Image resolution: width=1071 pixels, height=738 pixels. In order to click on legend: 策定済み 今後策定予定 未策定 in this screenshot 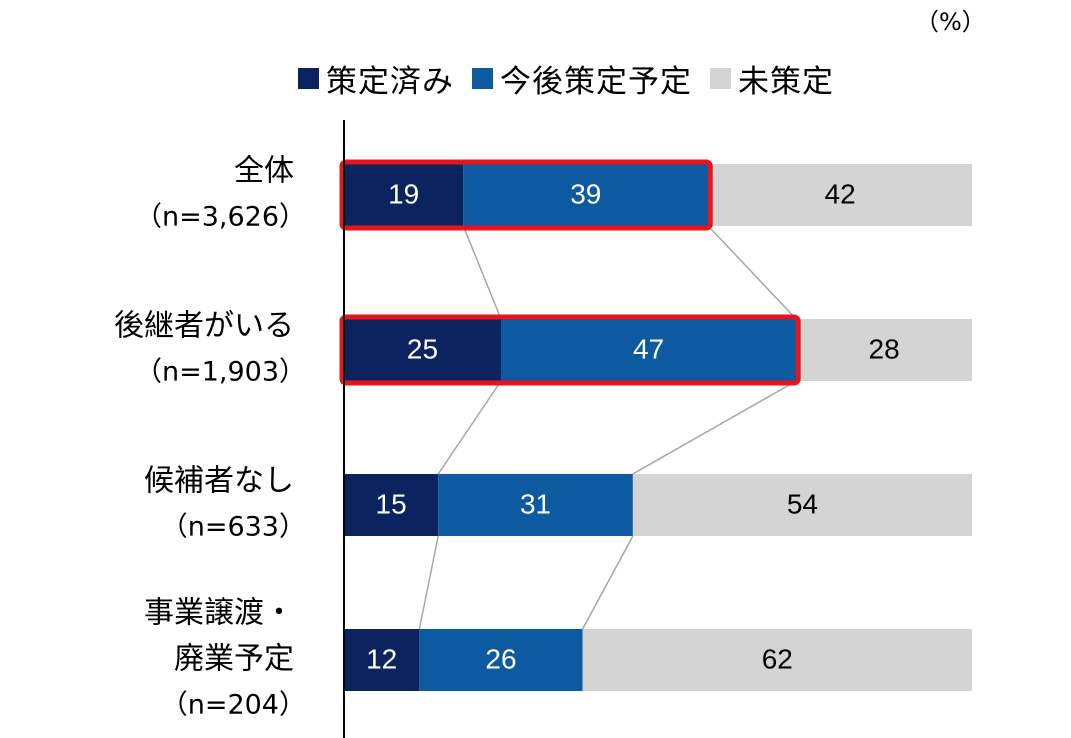, I will do `click(575, 78)`.